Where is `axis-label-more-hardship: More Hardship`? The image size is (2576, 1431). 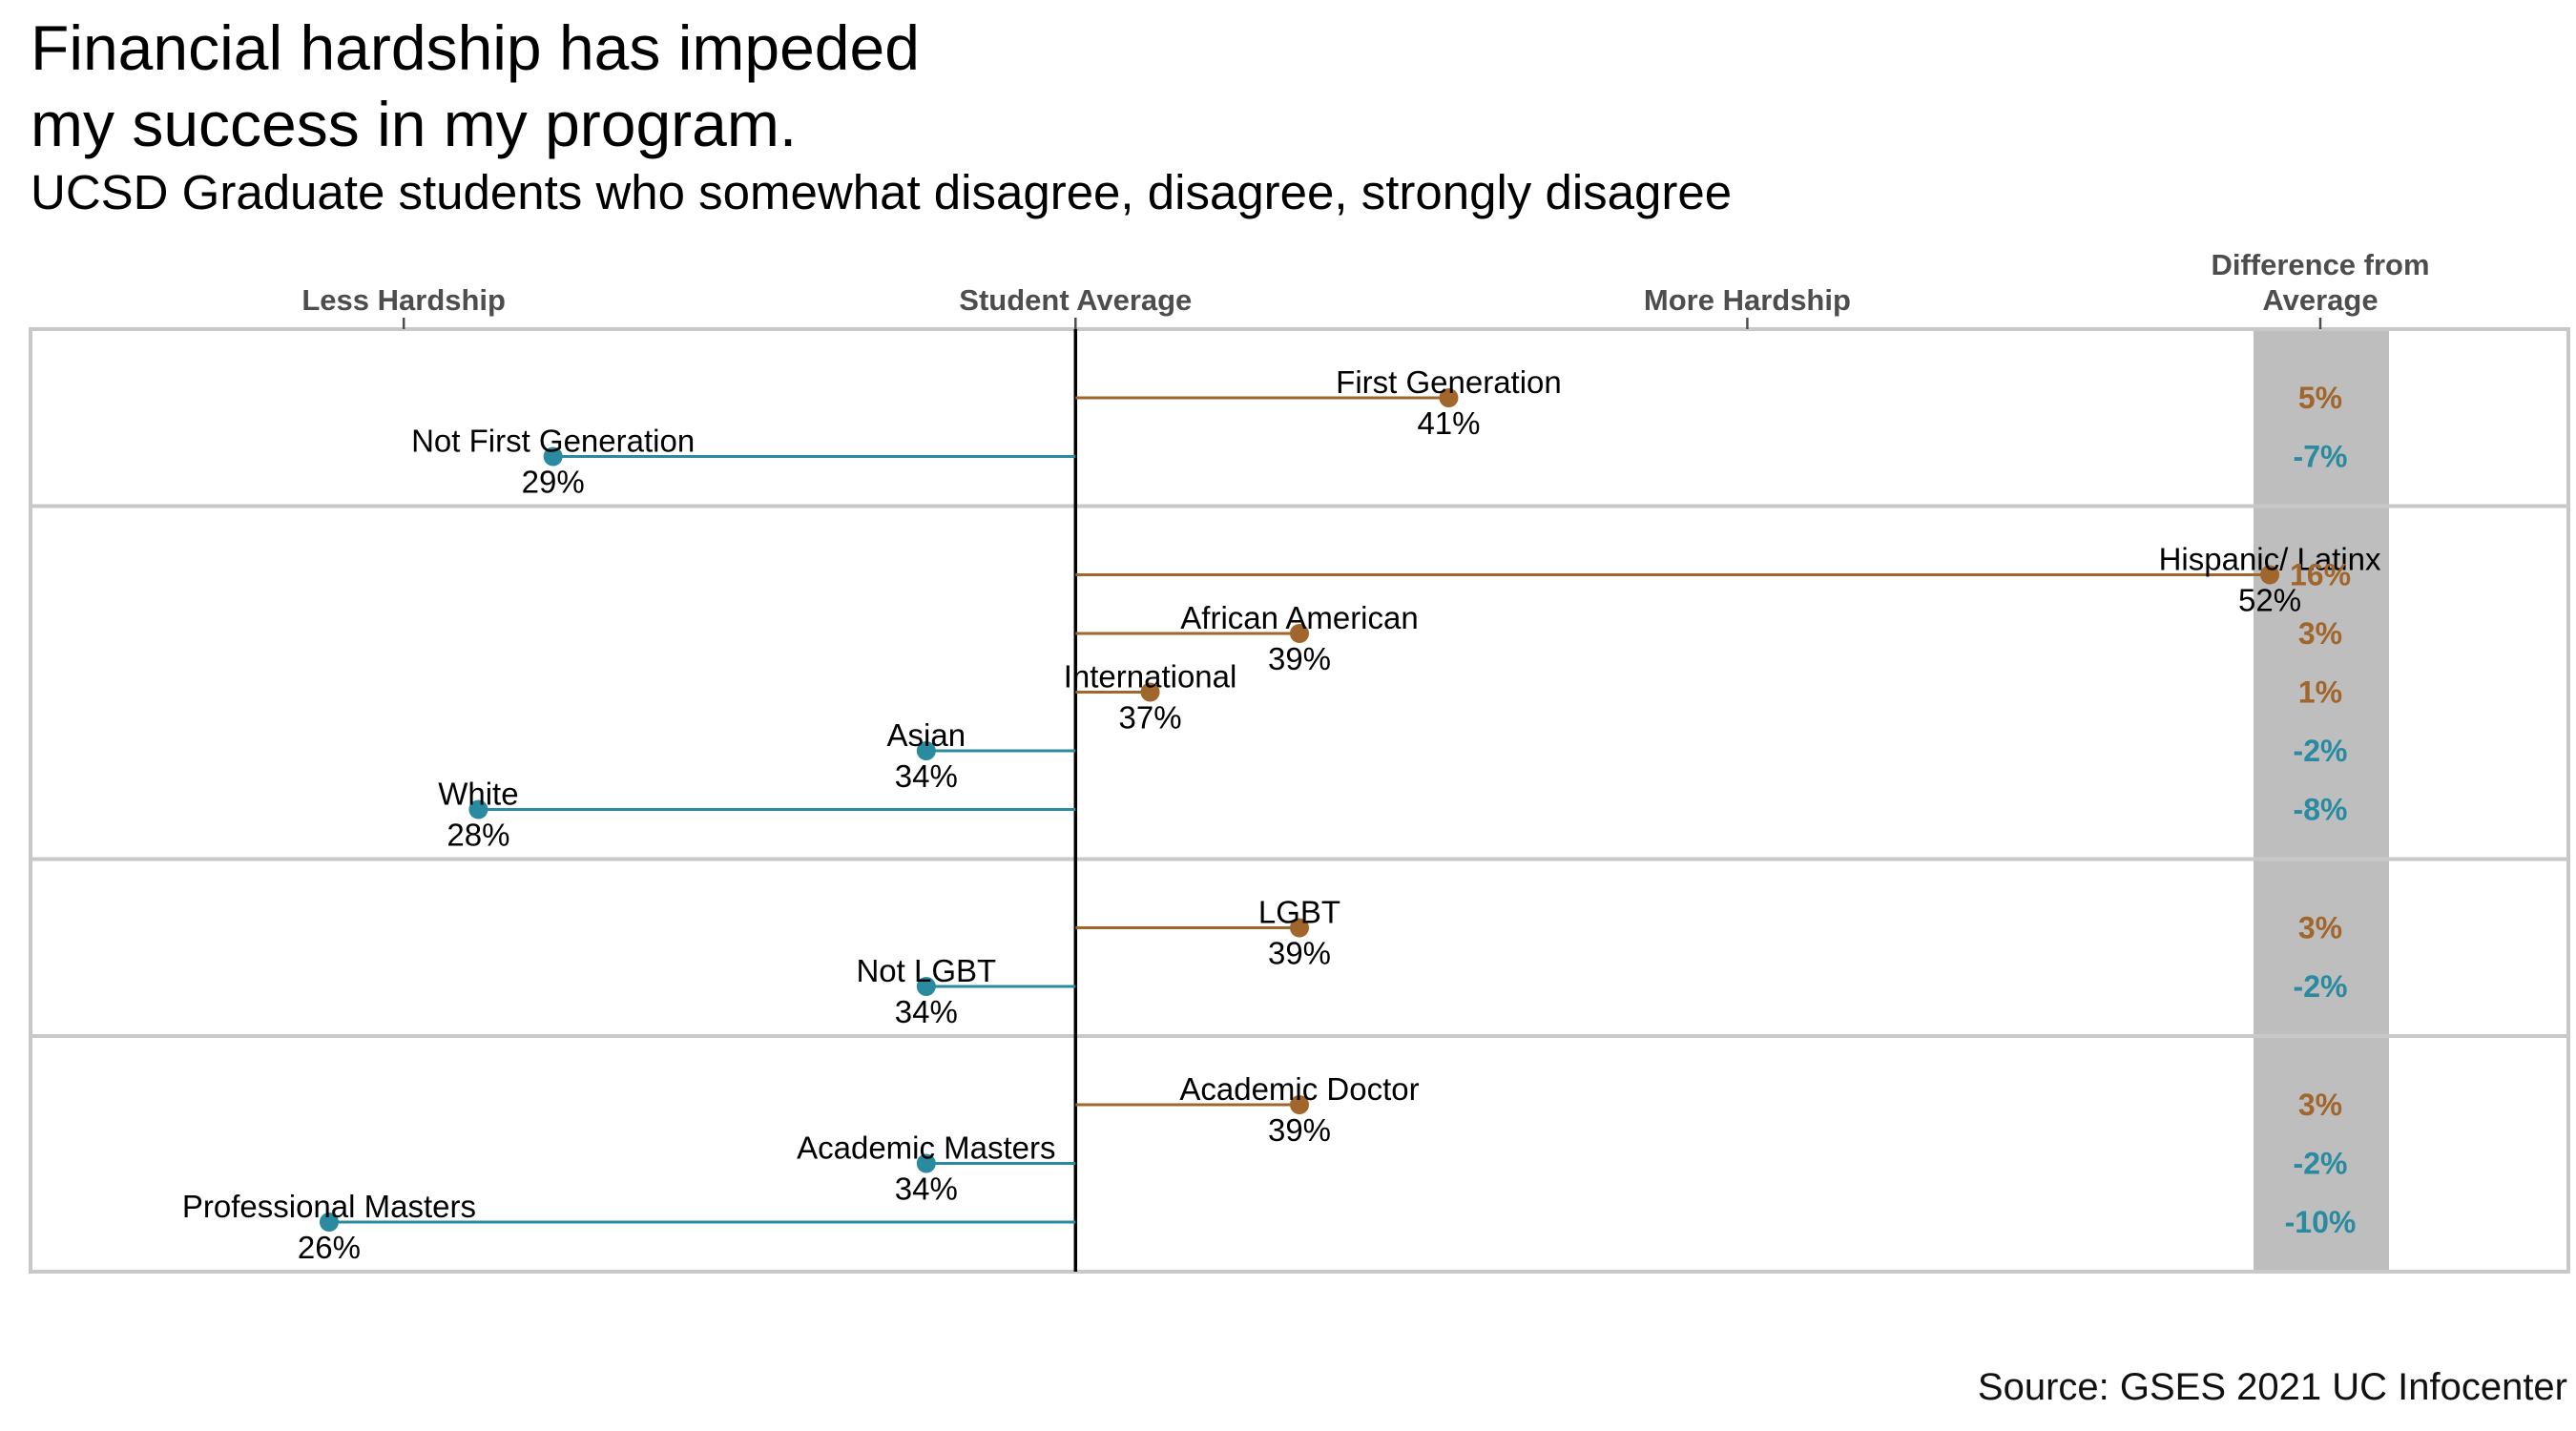
axis-label-more-hardship: More Hardship is located at coordinates (1747, 300).